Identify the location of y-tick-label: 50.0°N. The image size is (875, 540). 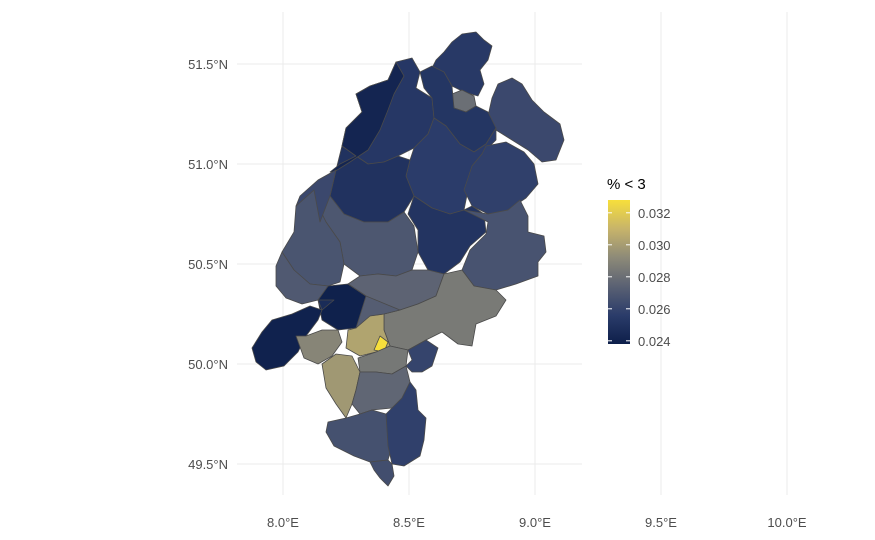
(208, 364).